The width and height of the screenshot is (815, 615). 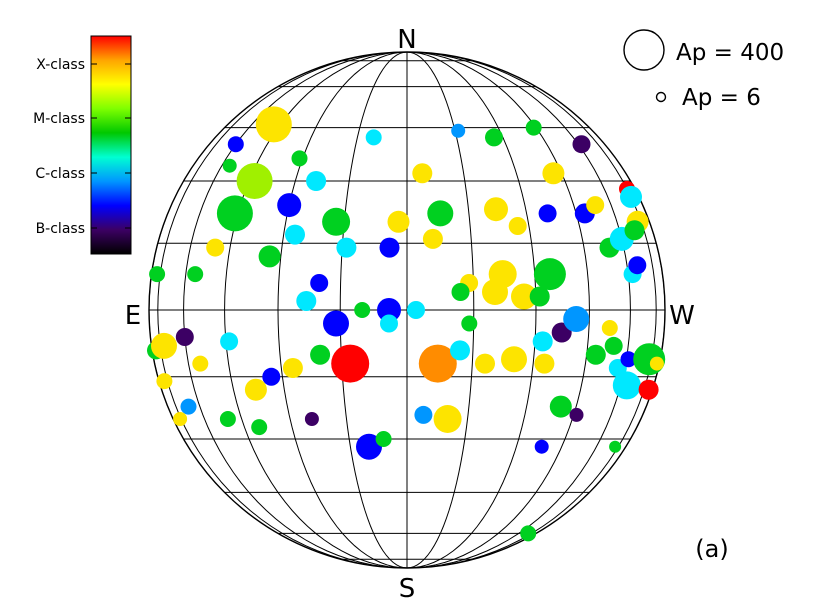 What do you see at coordinates (730, 53) in the screenshot?
I see `legend-label-ap-400: Ap = 400` at bounding box center [730, 53].